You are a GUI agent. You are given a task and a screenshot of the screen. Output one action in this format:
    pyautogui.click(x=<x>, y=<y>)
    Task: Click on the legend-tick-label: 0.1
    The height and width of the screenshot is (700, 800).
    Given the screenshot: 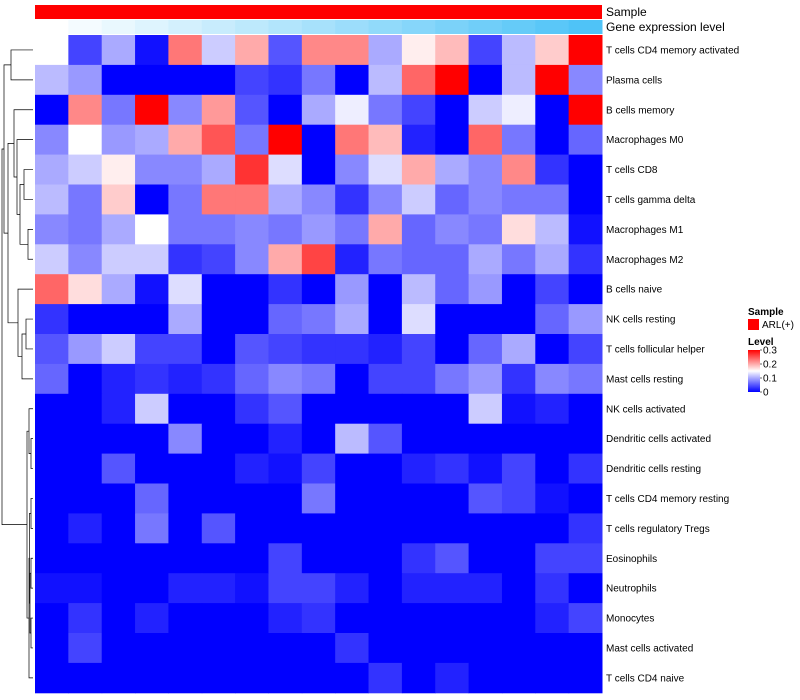 What is the action you would take?
    pyautogui.click(x=770, y=379)
    